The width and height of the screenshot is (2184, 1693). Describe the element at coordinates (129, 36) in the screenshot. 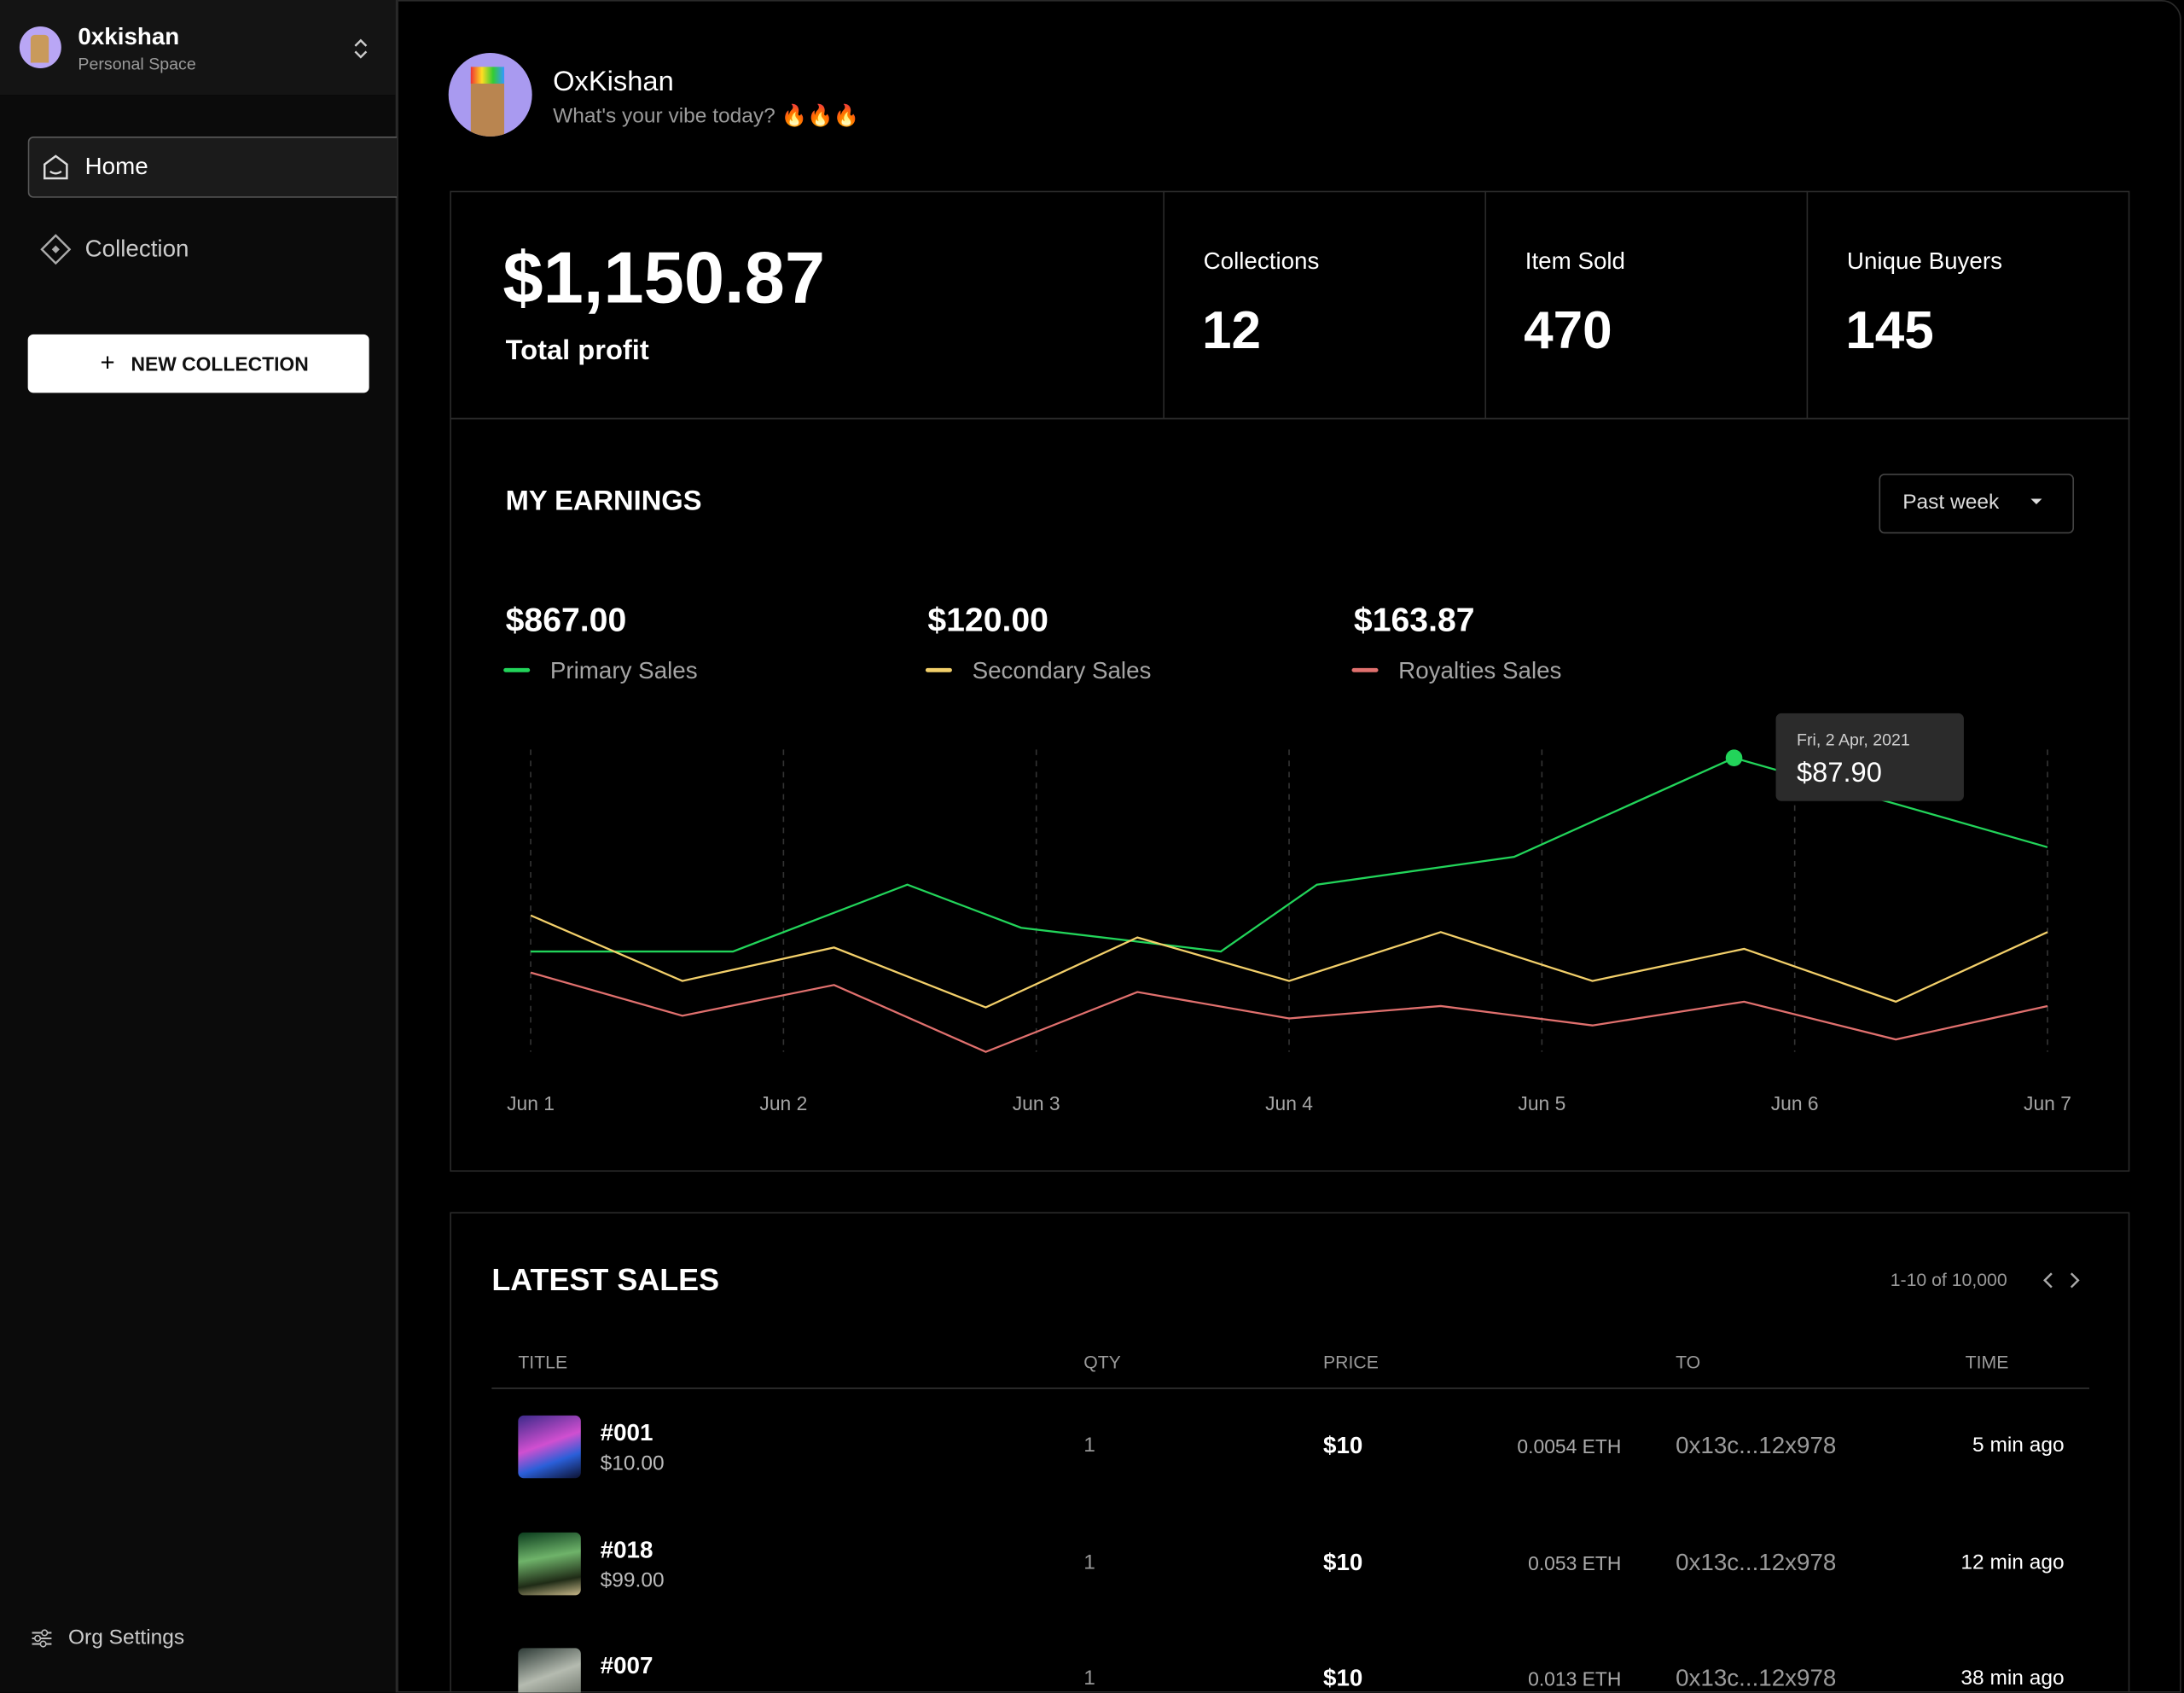

I see `workspace-name: 0xkishan` at that location.